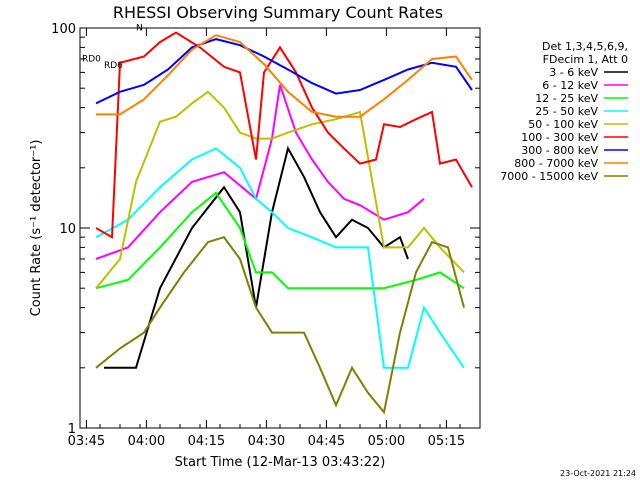 This screenshot has width=640, height=480. What do you see at coordinates (585, 46) in the screenshot?
I see `legend-header-0: Det 1,3,4,5,6,9,` at bounding box center [585, 46].